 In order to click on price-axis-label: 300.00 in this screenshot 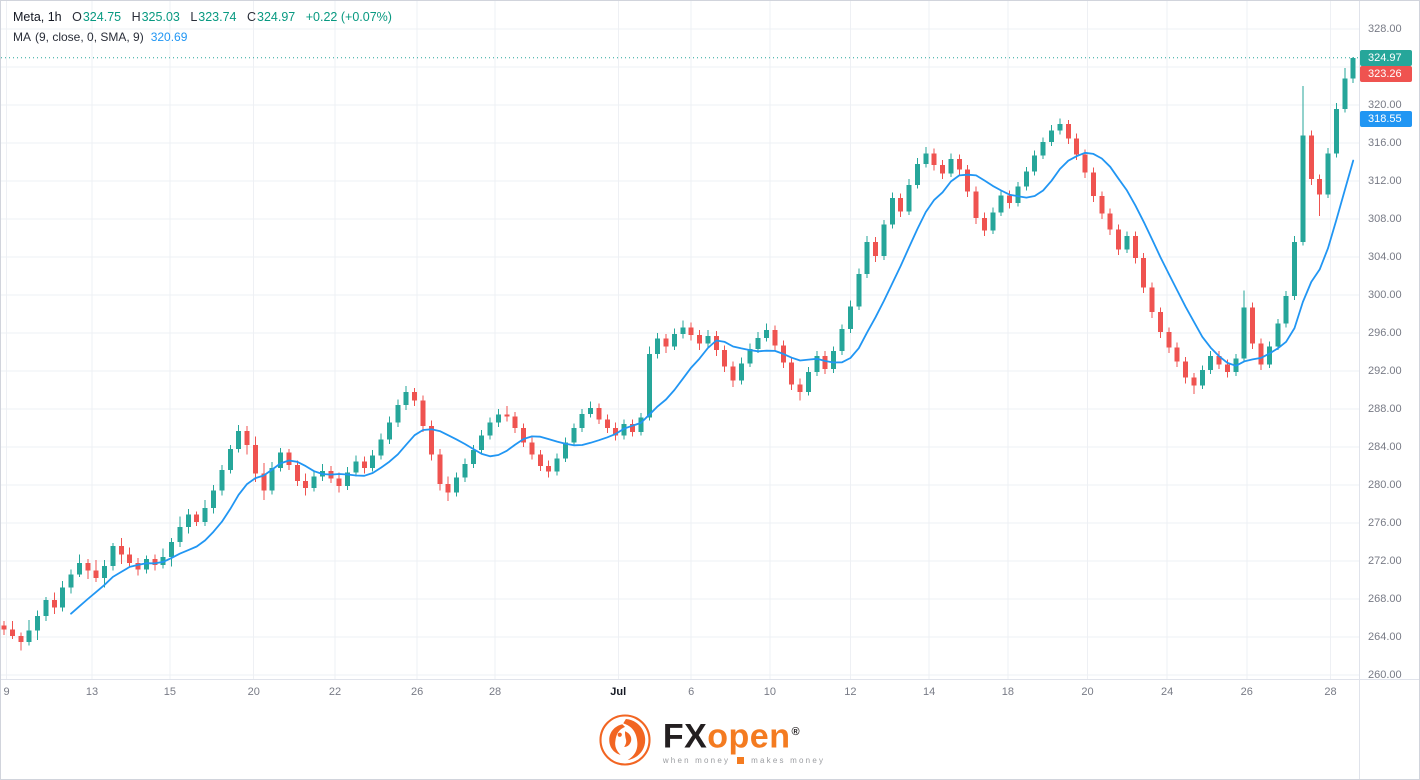, I will do `click(1385, 295)`.